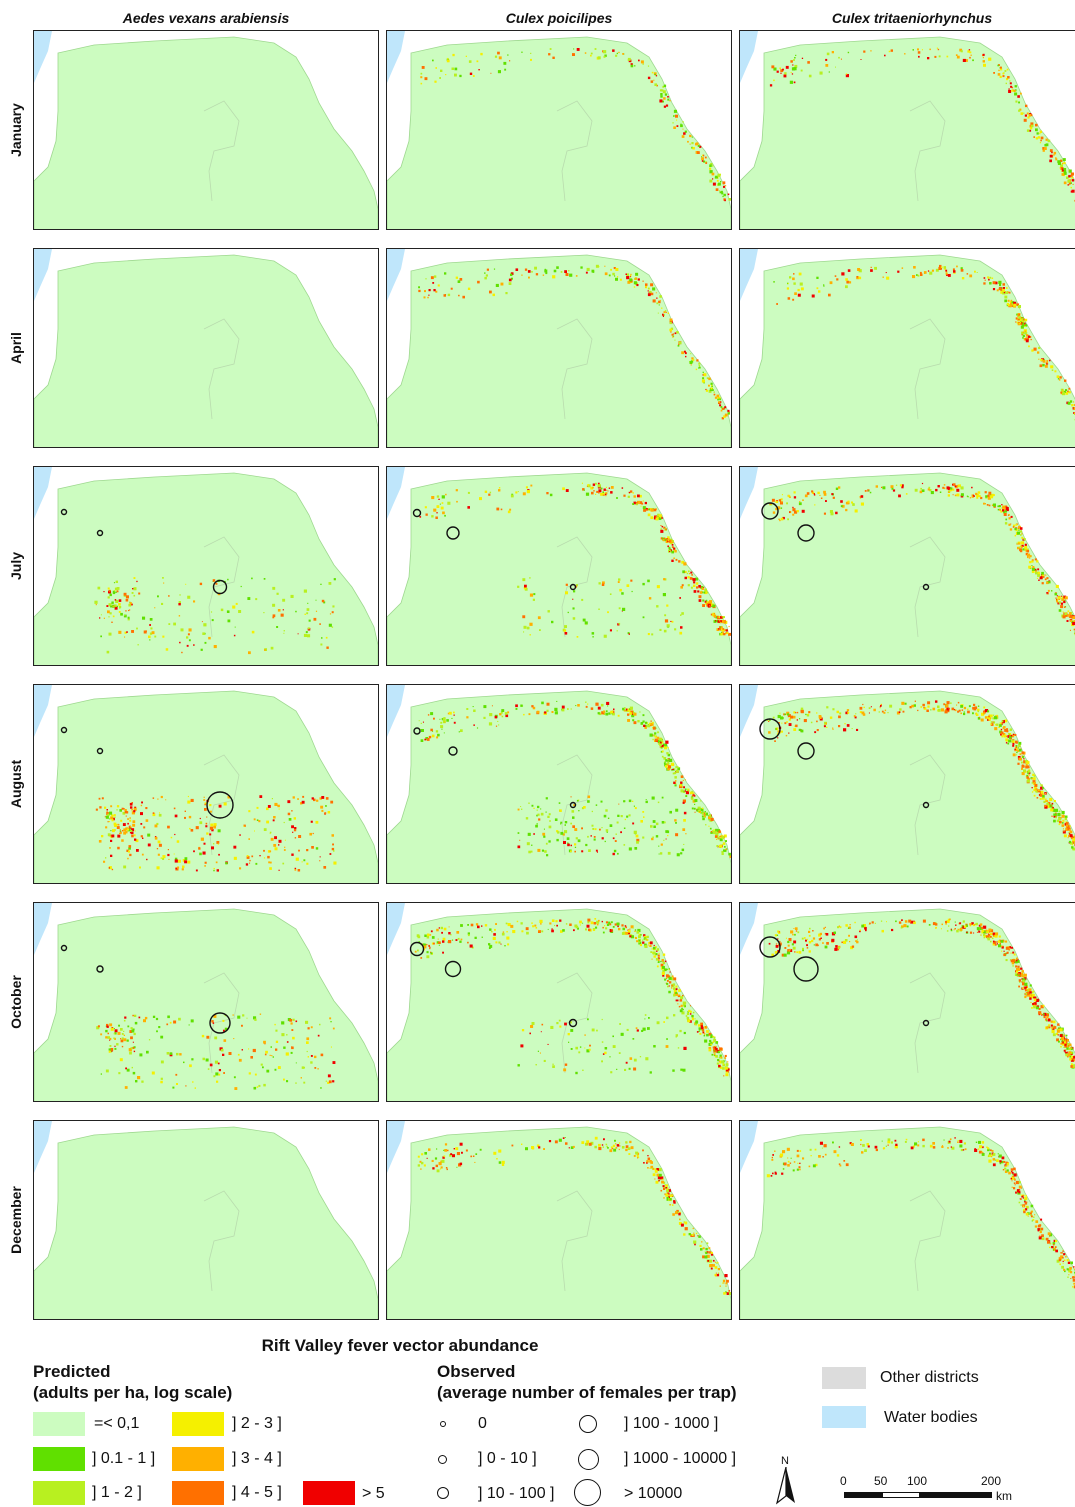  I want to click on map-panel, so click(559, 1002).